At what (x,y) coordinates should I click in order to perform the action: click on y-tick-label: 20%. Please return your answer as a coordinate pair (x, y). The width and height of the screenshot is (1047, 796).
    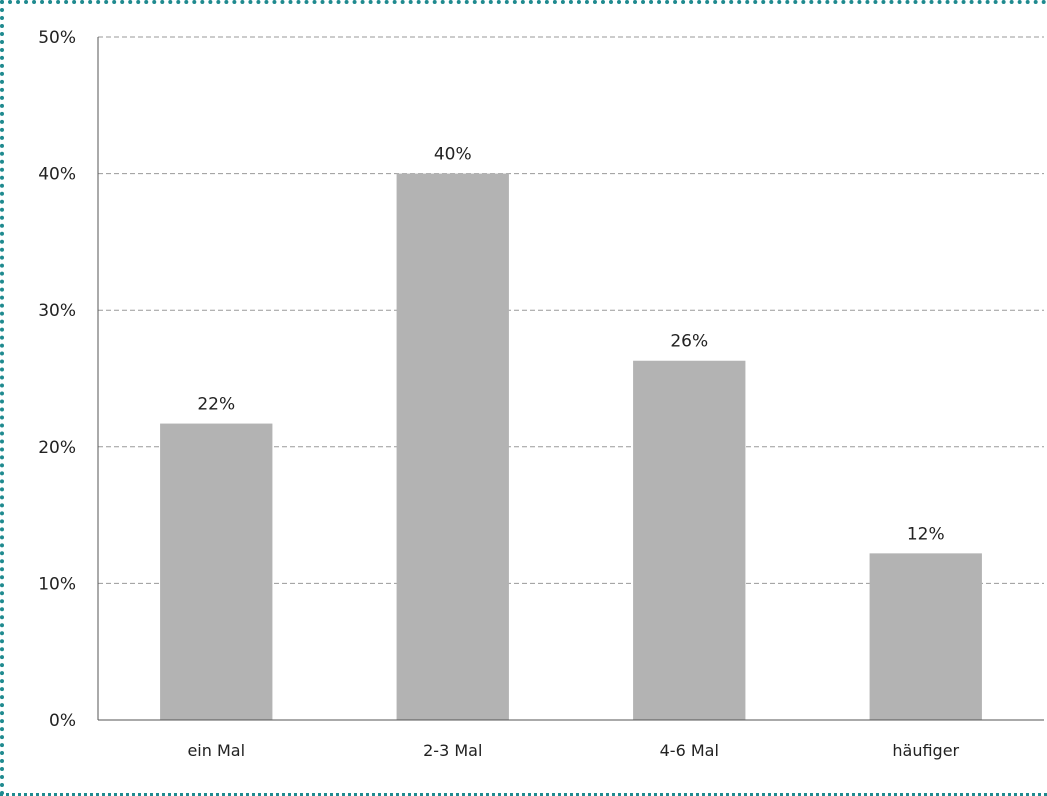
    Looking at the image, I should click on (57, 448).